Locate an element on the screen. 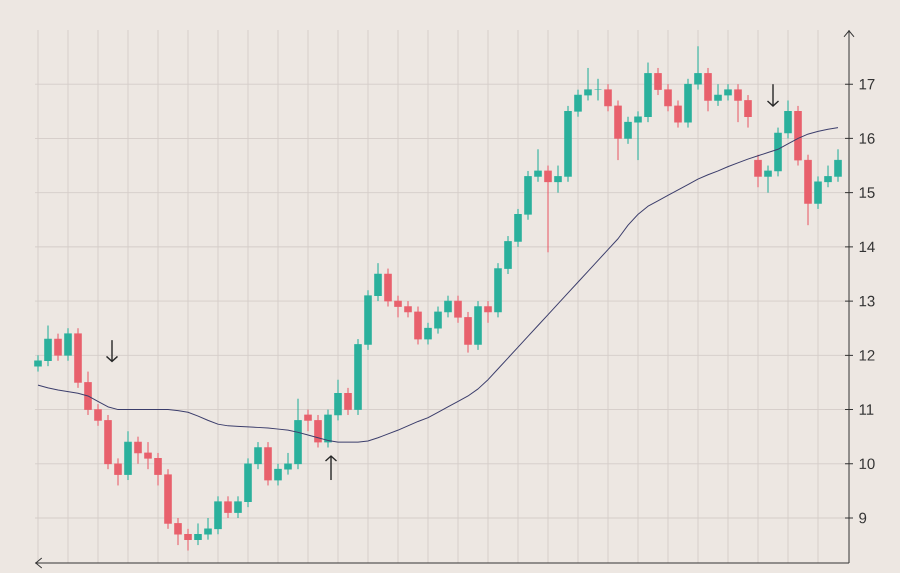  y-tick-label: 11 is located at coordinates (867, 409).